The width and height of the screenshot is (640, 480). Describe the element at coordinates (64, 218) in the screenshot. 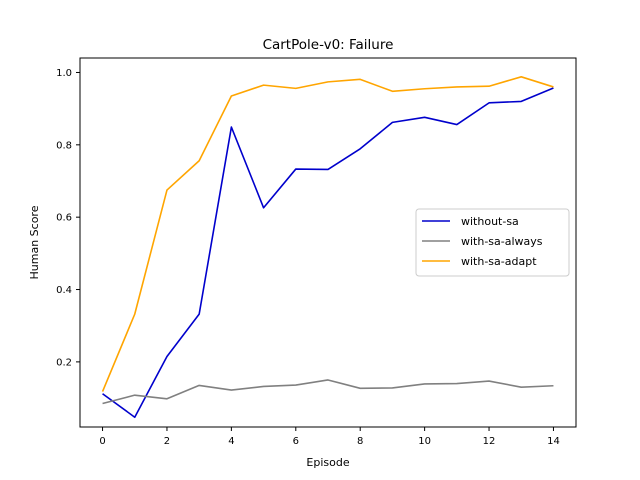

I see `y-tick-label: 0.6` at that location.